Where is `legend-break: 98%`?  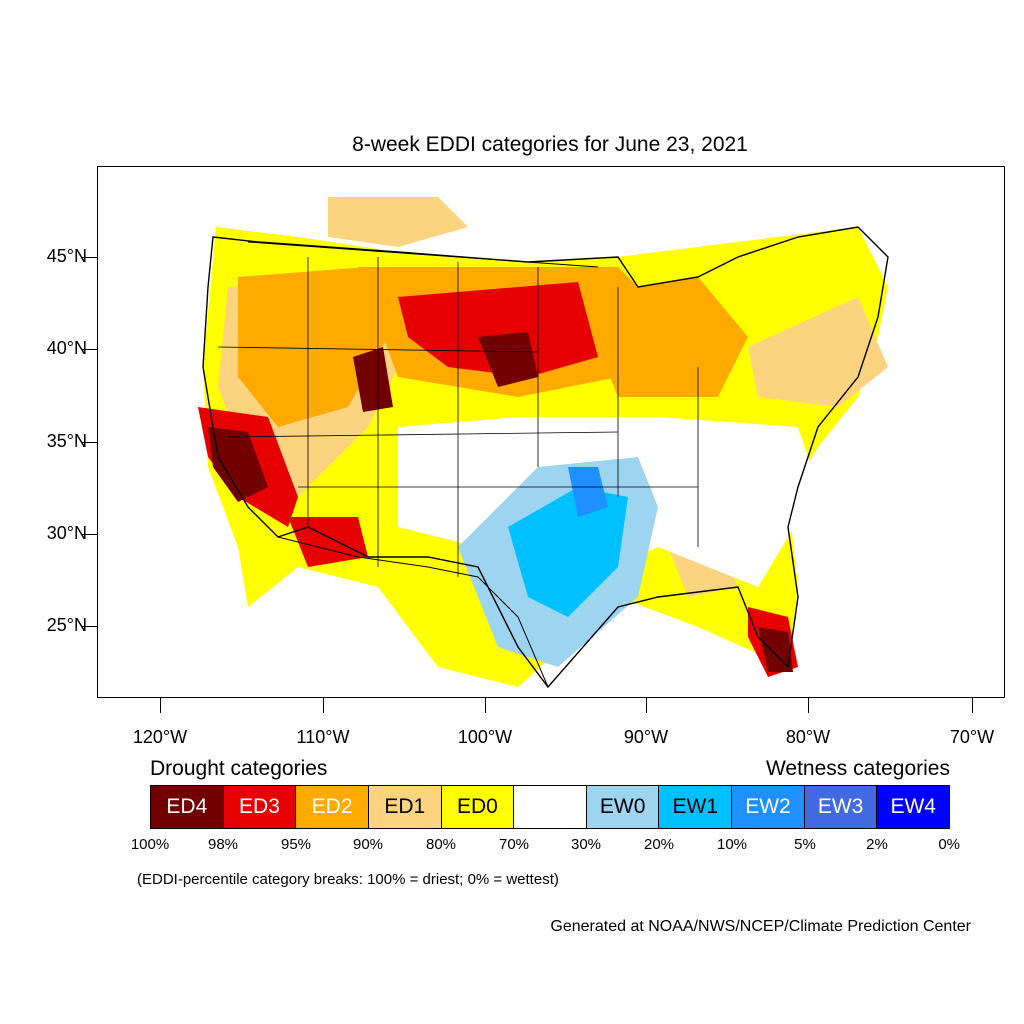 legend-break: 98% is located at coordinates (223, 844).